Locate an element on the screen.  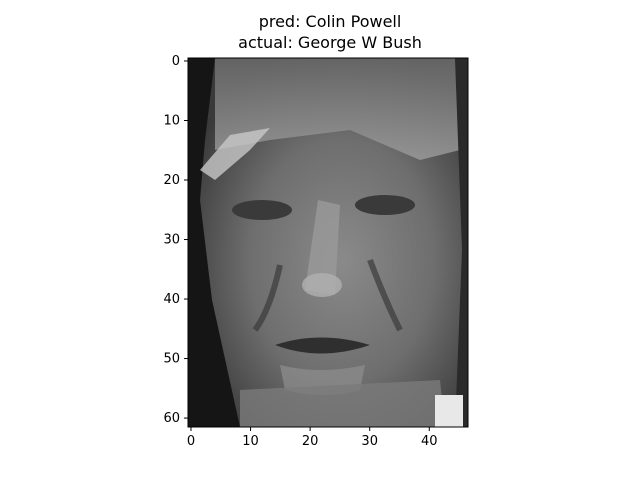
x-tick-label: 40 is located at coordinates (429, 441).